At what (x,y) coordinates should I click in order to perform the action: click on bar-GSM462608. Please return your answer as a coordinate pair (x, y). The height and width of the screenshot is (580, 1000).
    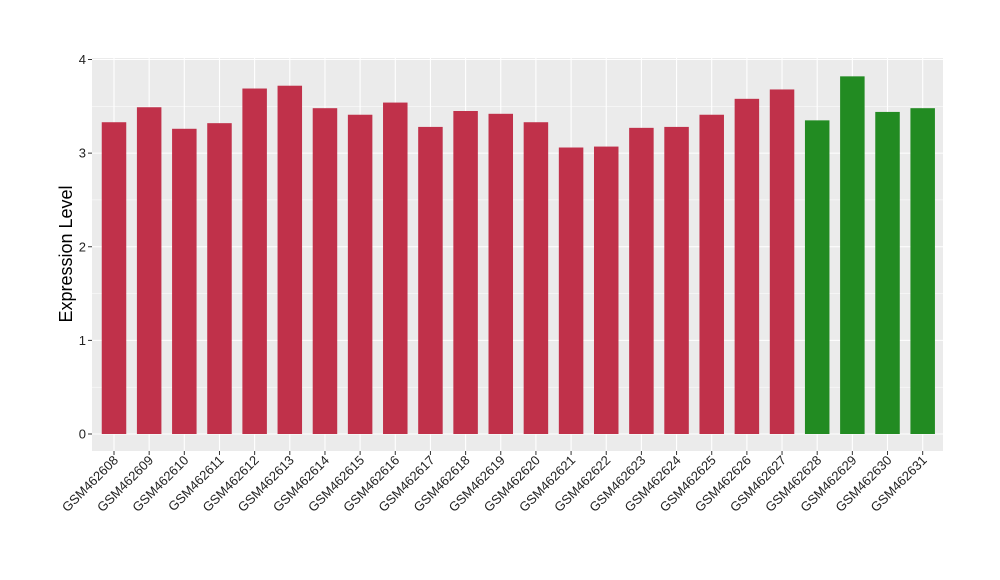
    Looking at the image, I should click on (114, 278).